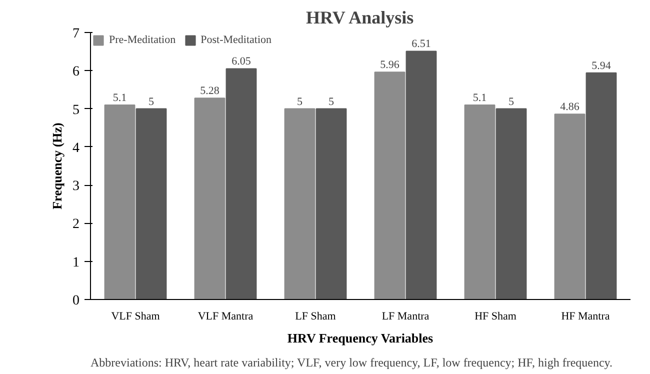 The height and width of the screenshot is (374, 650). I want to click on y-tick-label: 0, so click(76, 301).